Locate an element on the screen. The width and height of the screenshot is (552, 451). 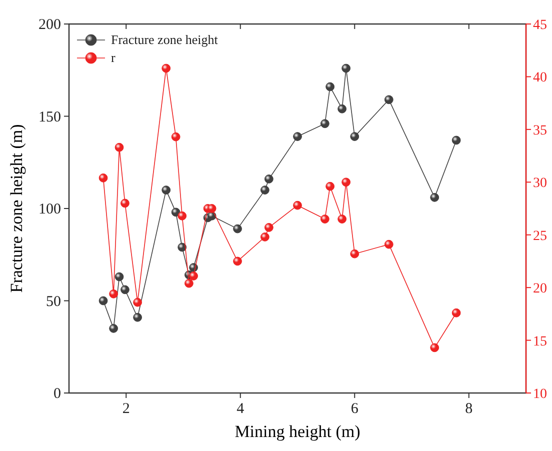
y2-tick-label: 45 is located at coordinates (540, 25).